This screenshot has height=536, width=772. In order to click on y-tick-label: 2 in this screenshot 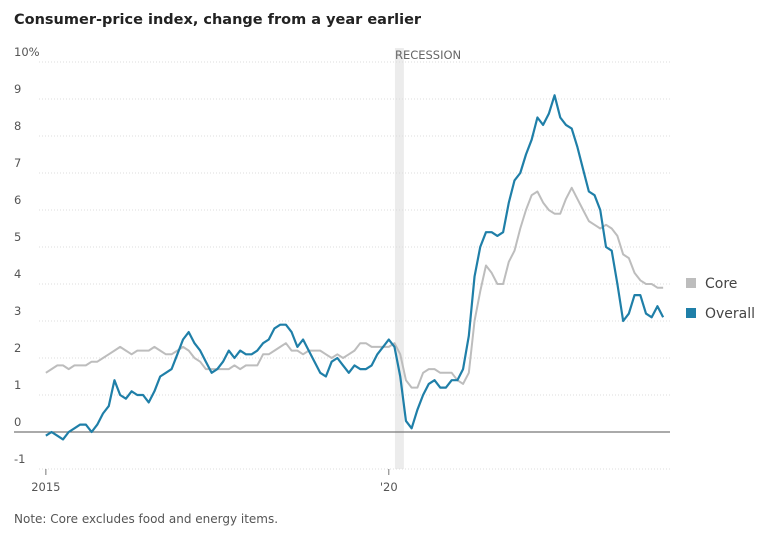, I will do `click(17, 348)`.